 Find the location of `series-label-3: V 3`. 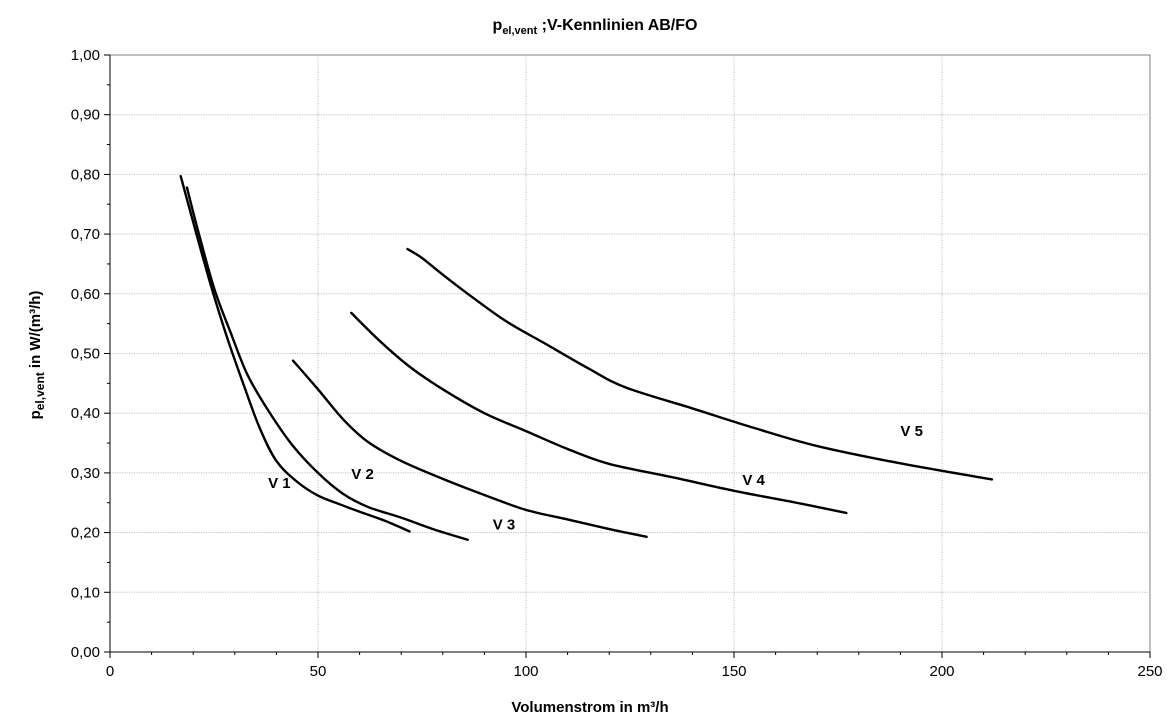

series-label-3: V 3 is located at coordinates (504, 525).